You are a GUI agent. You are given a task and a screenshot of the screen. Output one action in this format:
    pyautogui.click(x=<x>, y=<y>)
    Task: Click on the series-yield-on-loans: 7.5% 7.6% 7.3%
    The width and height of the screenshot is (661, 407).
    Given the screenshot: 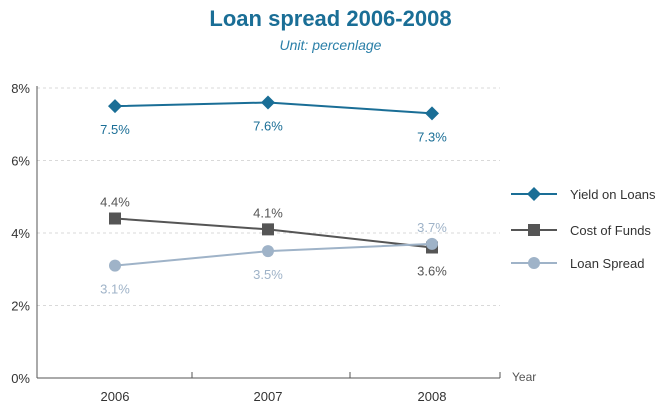 What is the action you would take?
    pyautogui.click(x=273, y=119)
    